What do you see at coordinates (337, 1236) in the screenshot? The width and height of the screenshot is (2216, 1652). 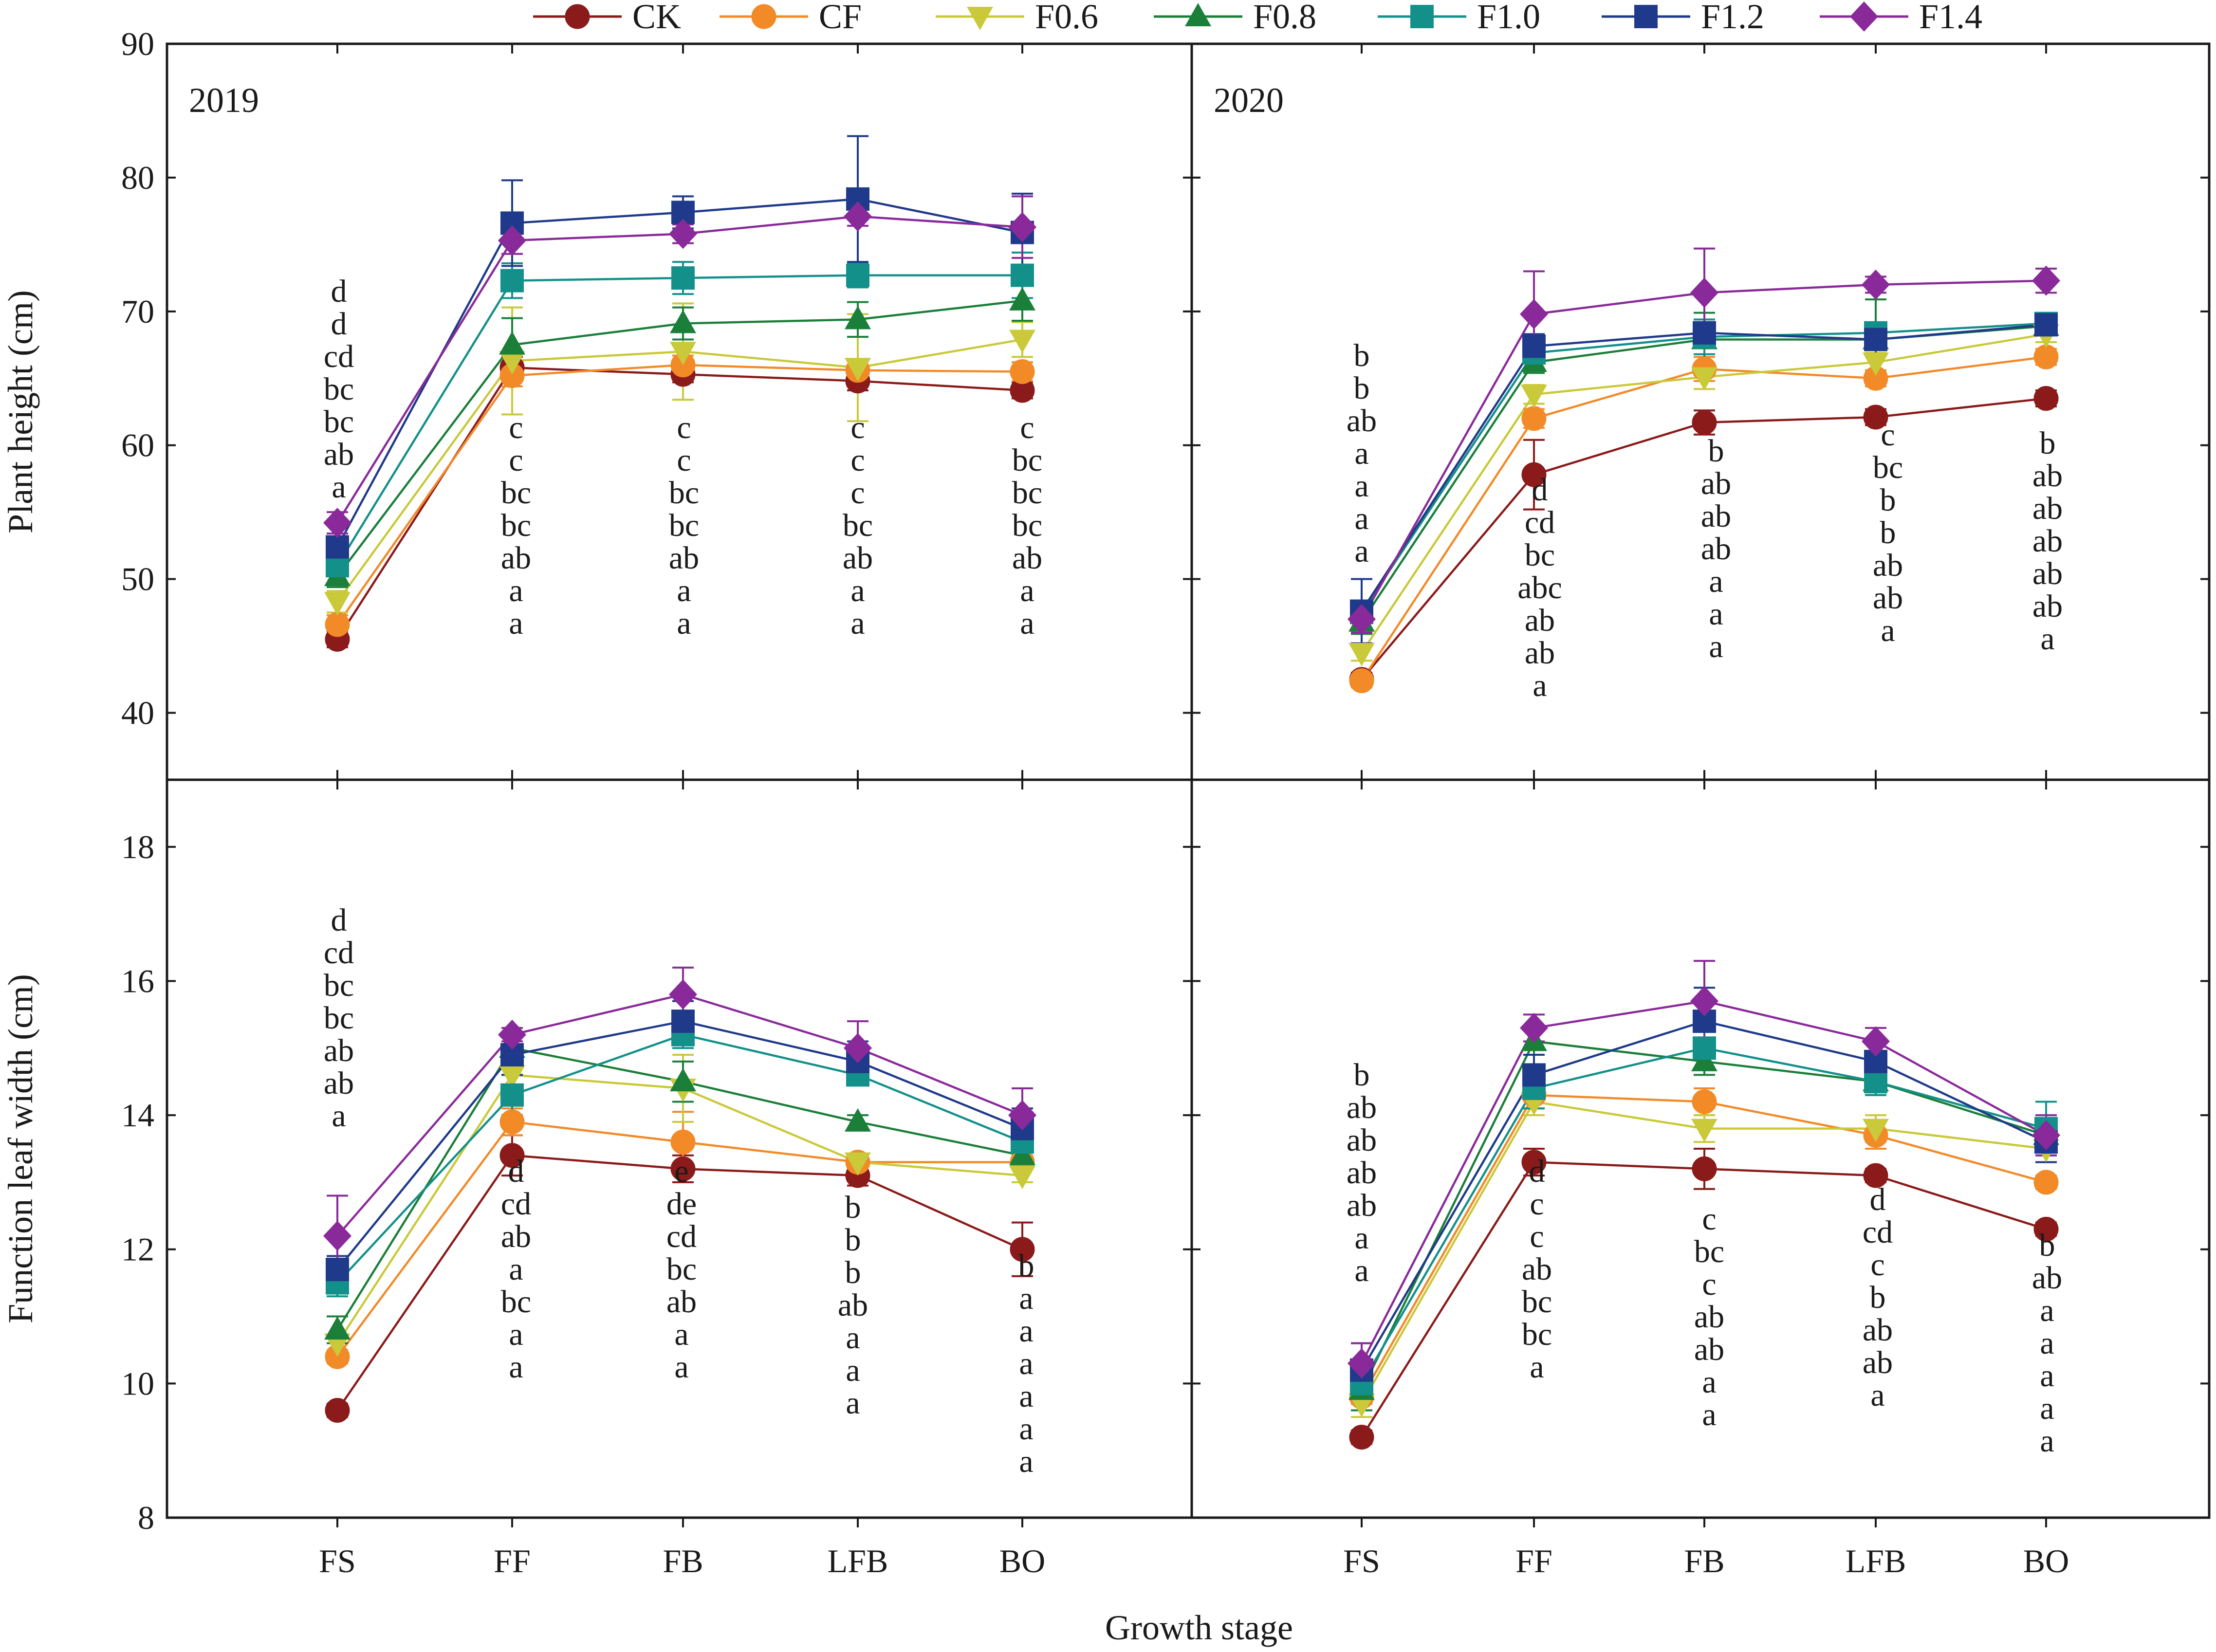 I see `point-F1.4-FS` at bounding box center [337, 1236].